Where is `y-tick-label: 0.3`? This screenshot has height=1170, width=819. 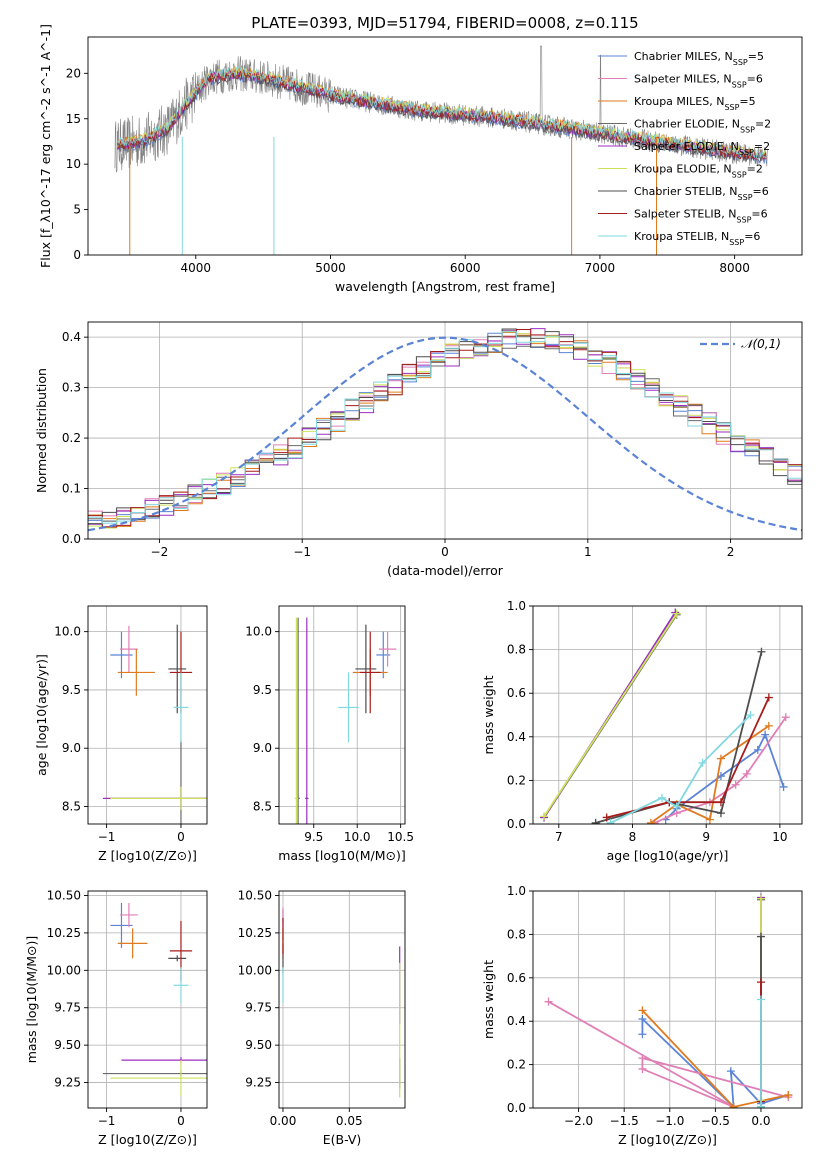
y-tick-label: 0.3 is located at coordinates (71, 388).